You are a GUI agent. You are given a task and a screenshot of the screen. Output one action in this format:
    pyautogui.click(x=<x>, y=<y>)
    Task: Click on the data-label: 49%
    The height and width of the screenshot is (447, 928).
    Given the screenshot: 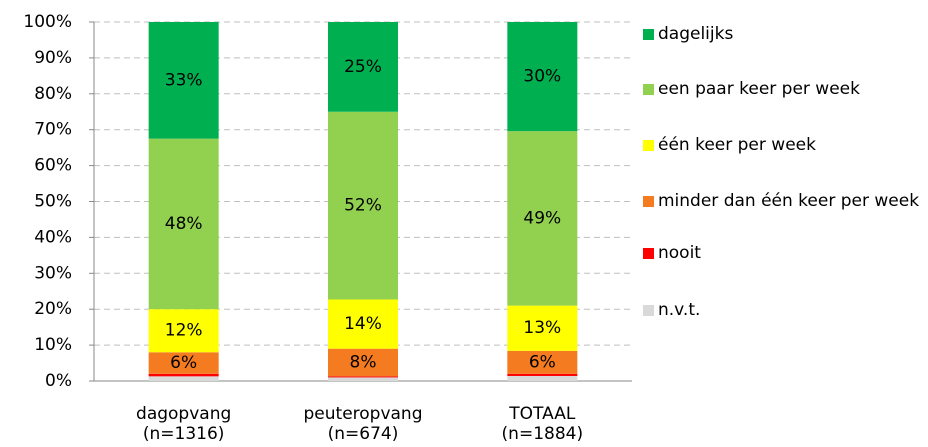 What is the action you would take?
    pyautogui.click(x=542, y=218)
    